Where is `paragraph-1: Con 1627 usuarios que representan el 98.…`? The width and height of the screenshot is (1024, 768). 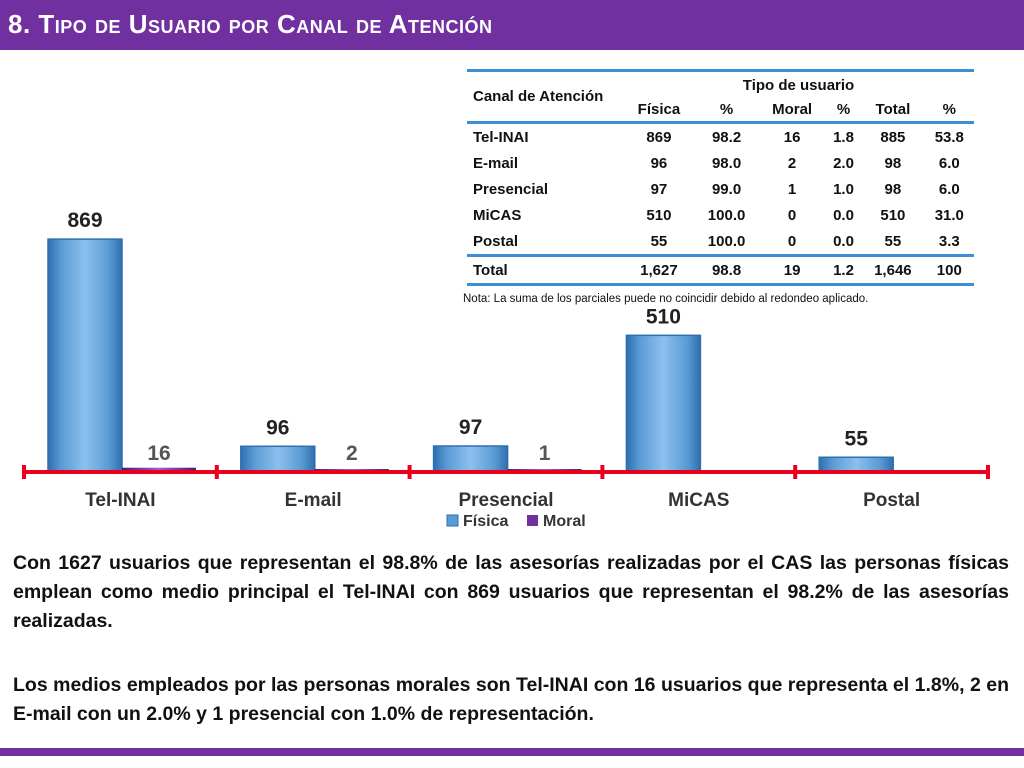 paragraph-1: Con 1627 usuarios que representan el 98.… is located at coordinates (511, 592).